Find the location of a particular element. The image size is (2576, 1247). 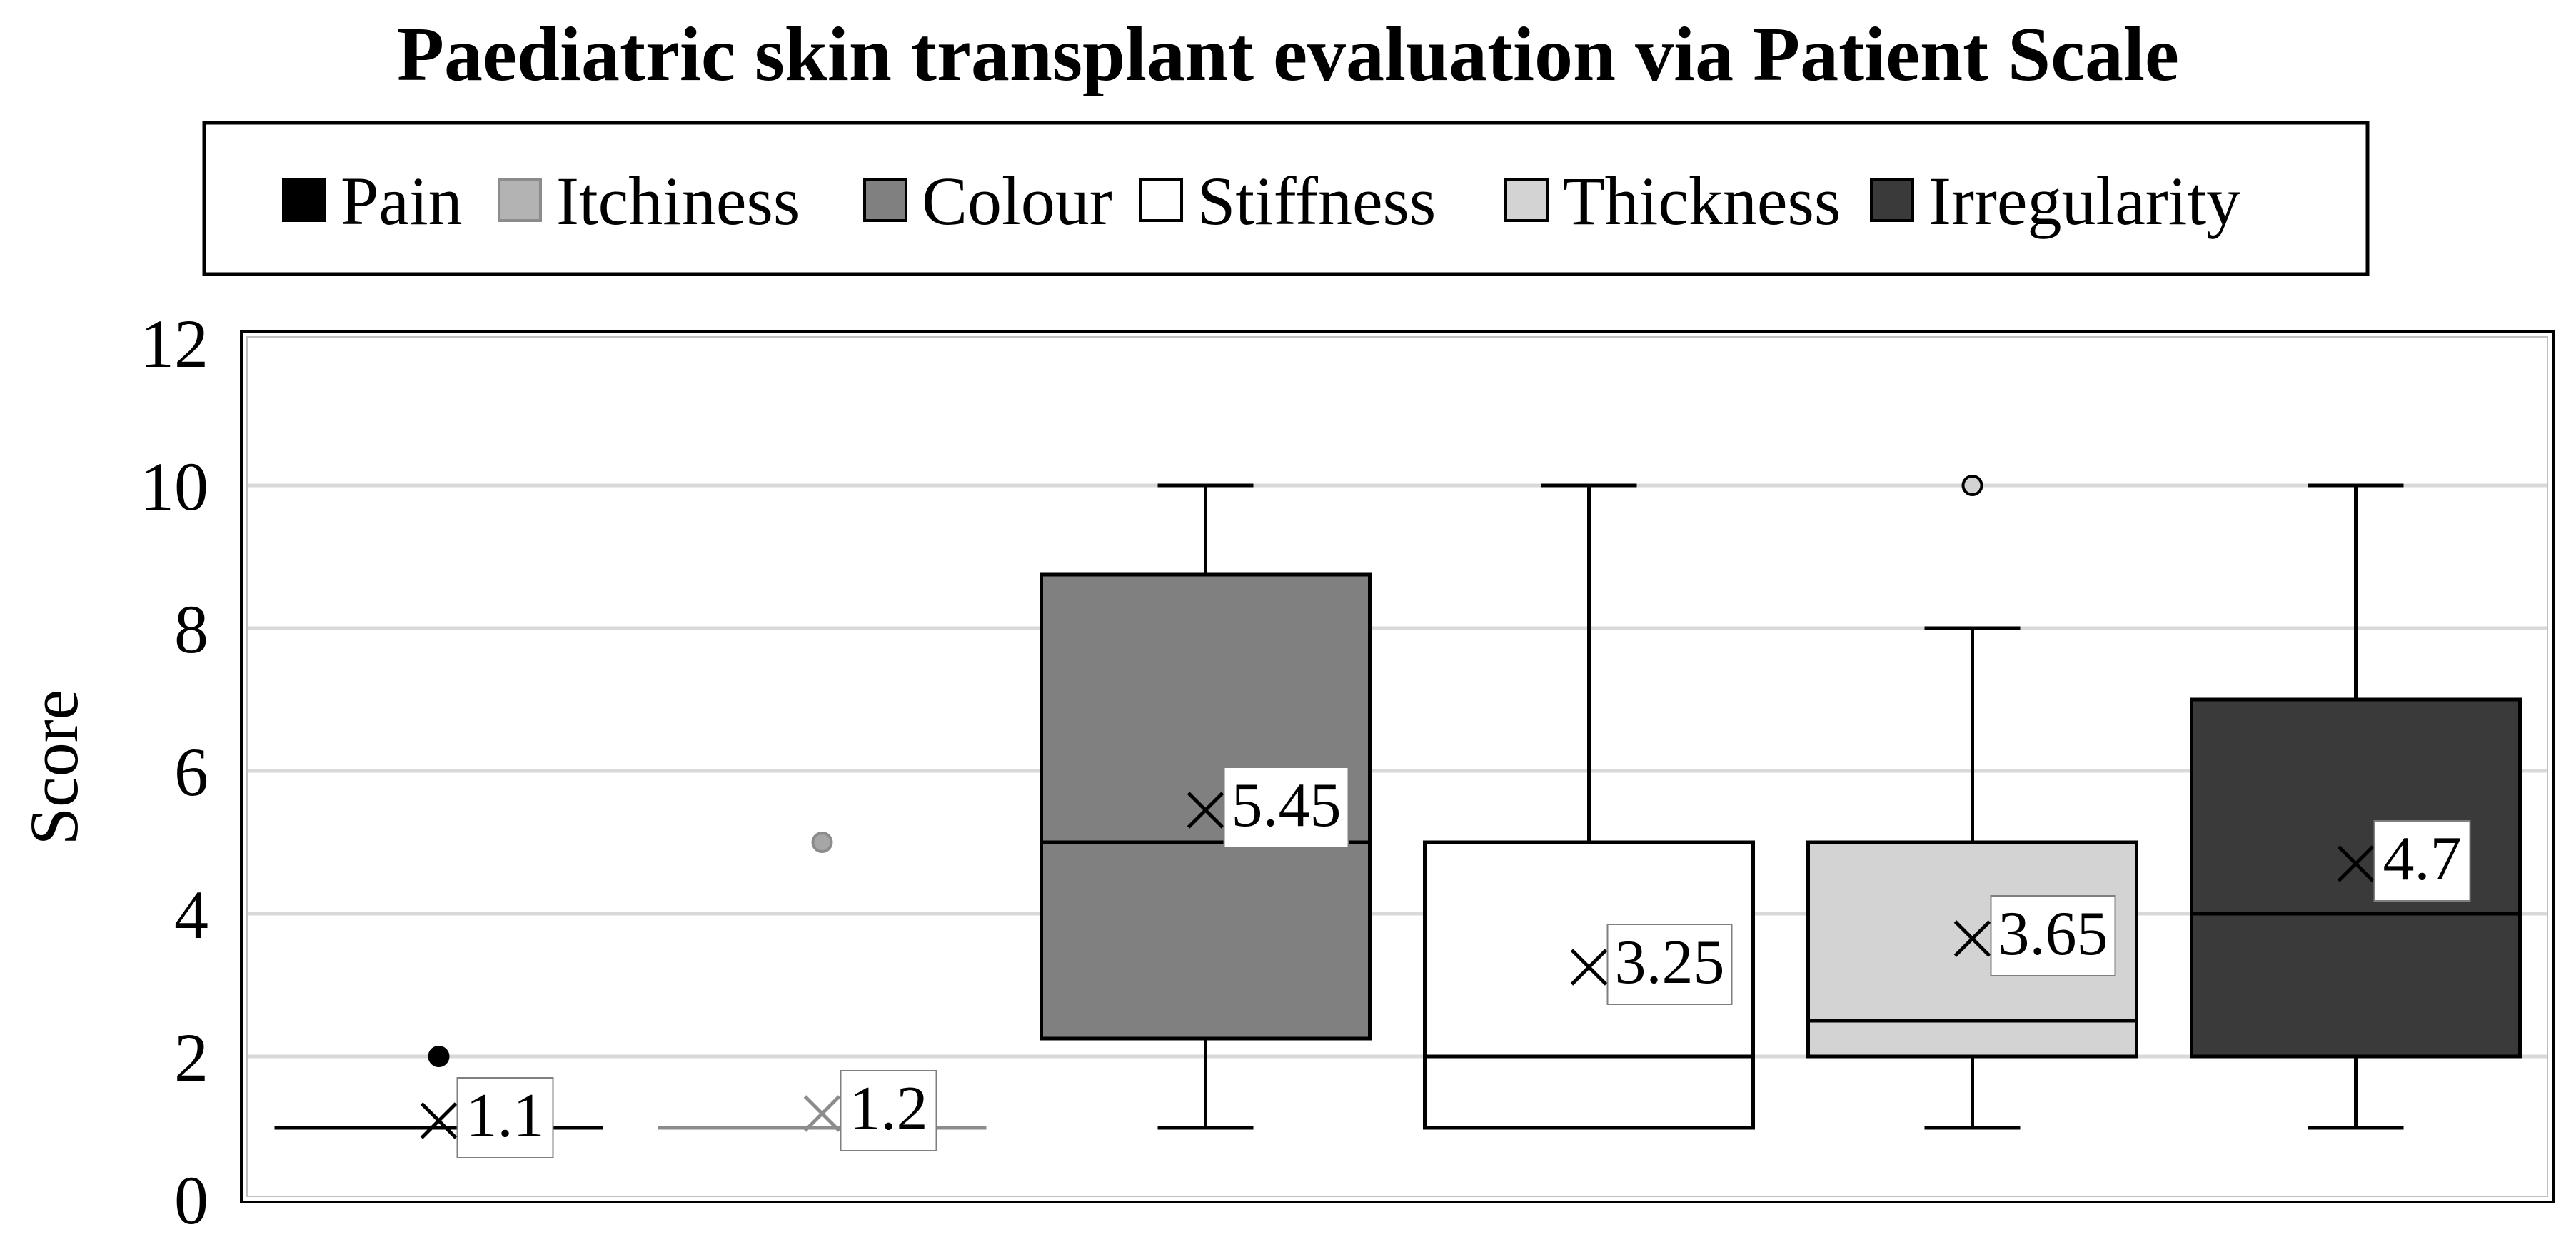

legend-swatch-stiffness is located at coordinates (1161, 200).